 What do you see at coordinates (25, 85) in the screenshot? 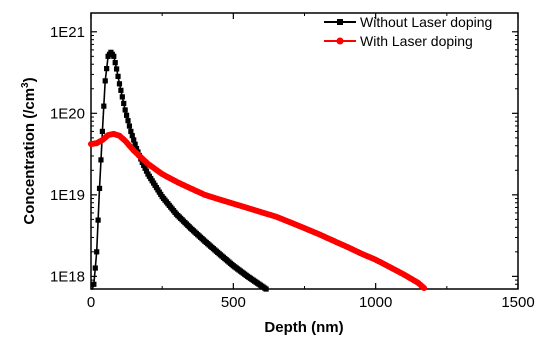
I see `y-axis-title-superscript: 3` at bounding box center [25, 85].